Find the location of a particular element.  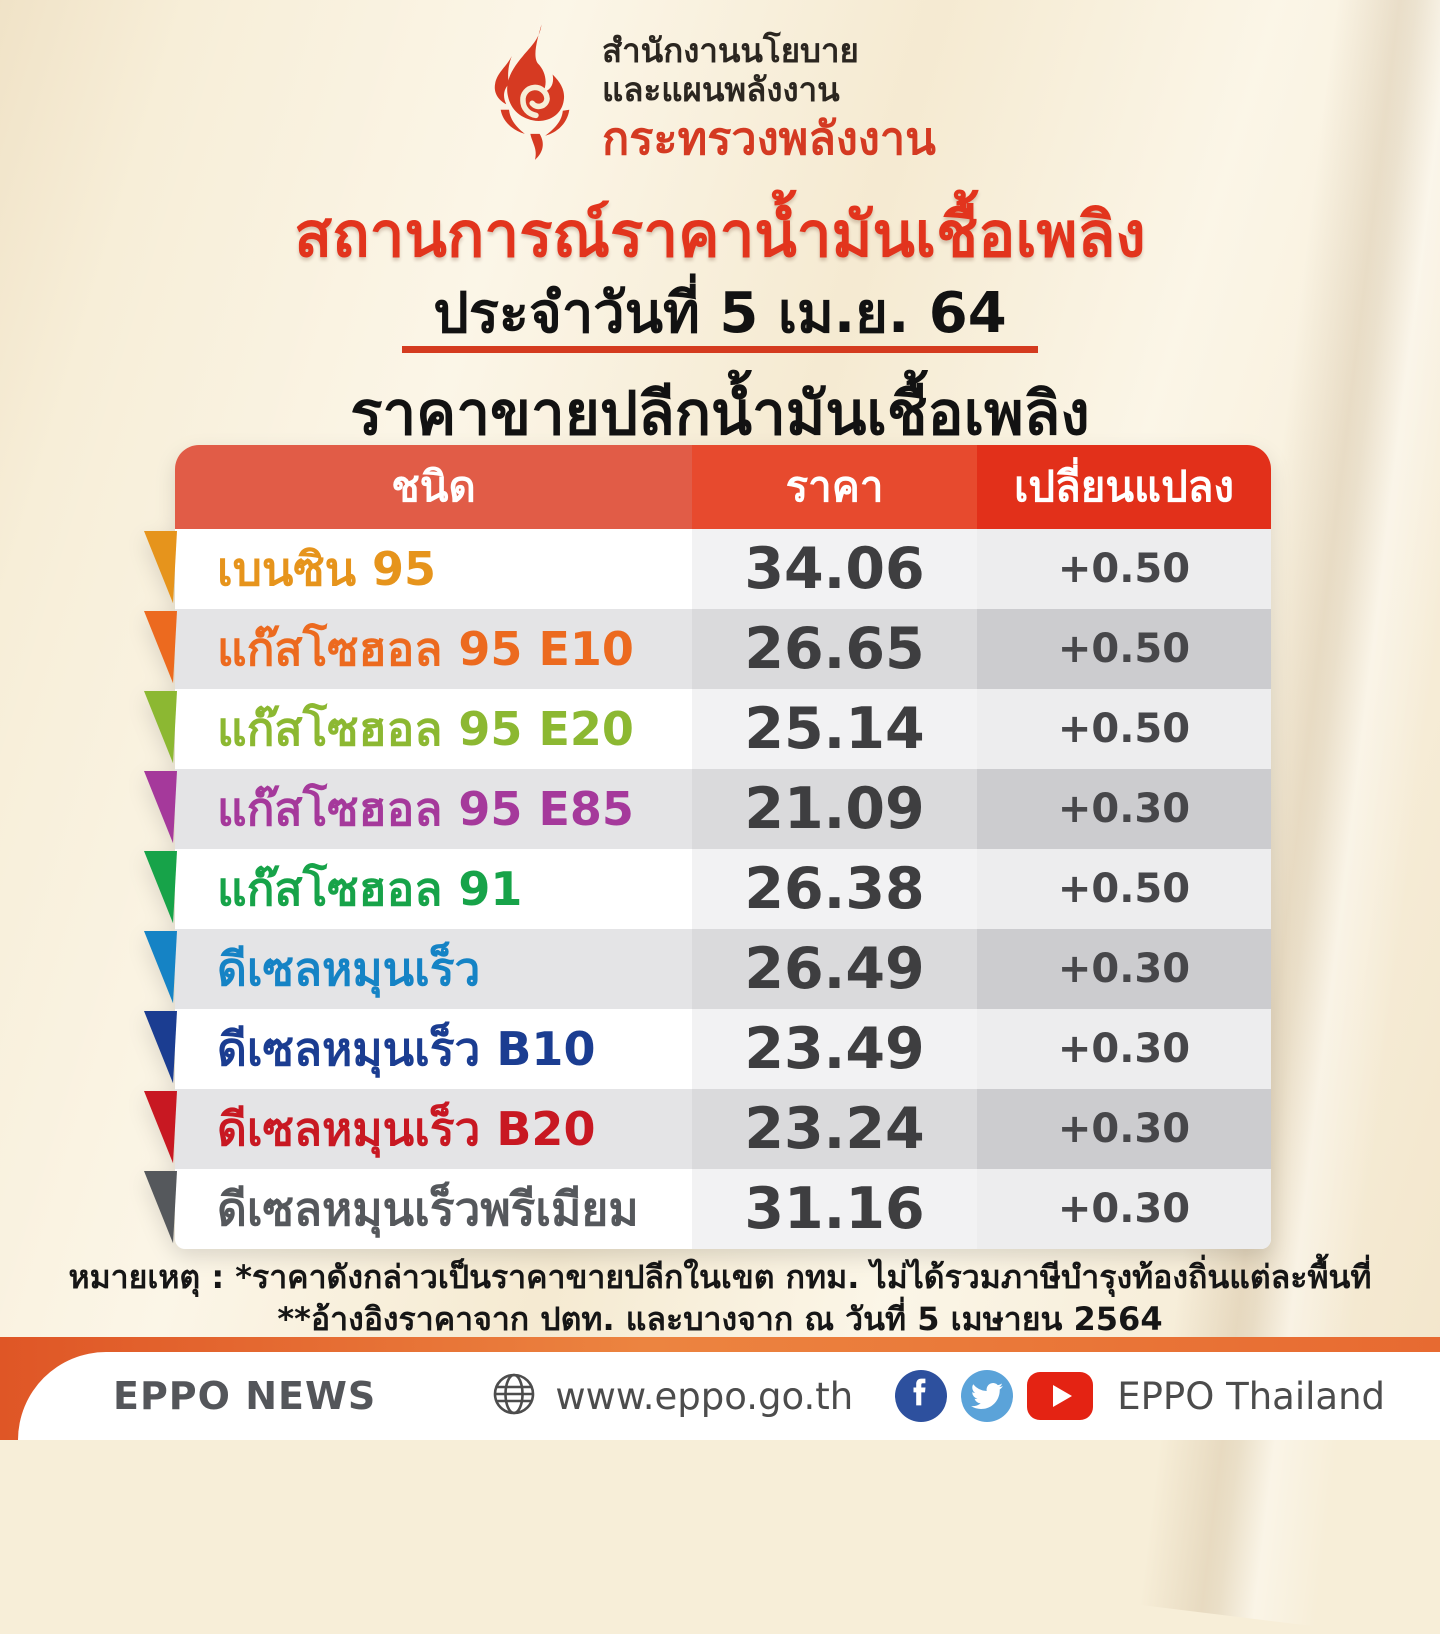

price-cell: 23.49 is located at coordinates (834, 1049).